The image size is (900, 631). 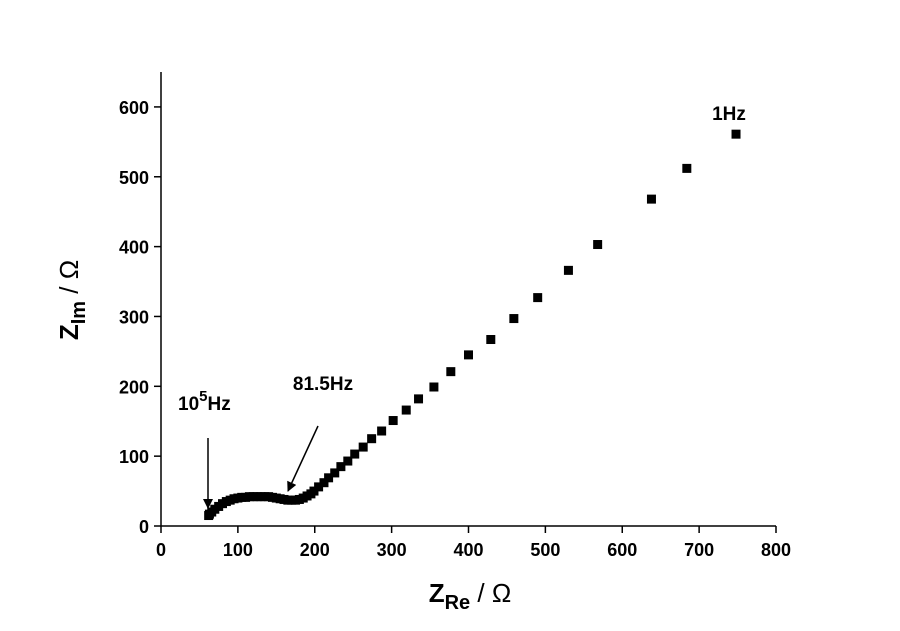 I want to click on x-tick-label: 100, so click(x=238, y=550).